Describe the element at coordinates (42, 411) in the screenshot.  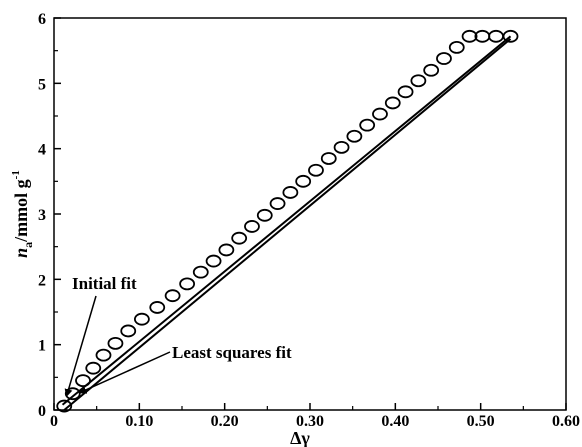
I see `y-tick-label: 0` at that location.